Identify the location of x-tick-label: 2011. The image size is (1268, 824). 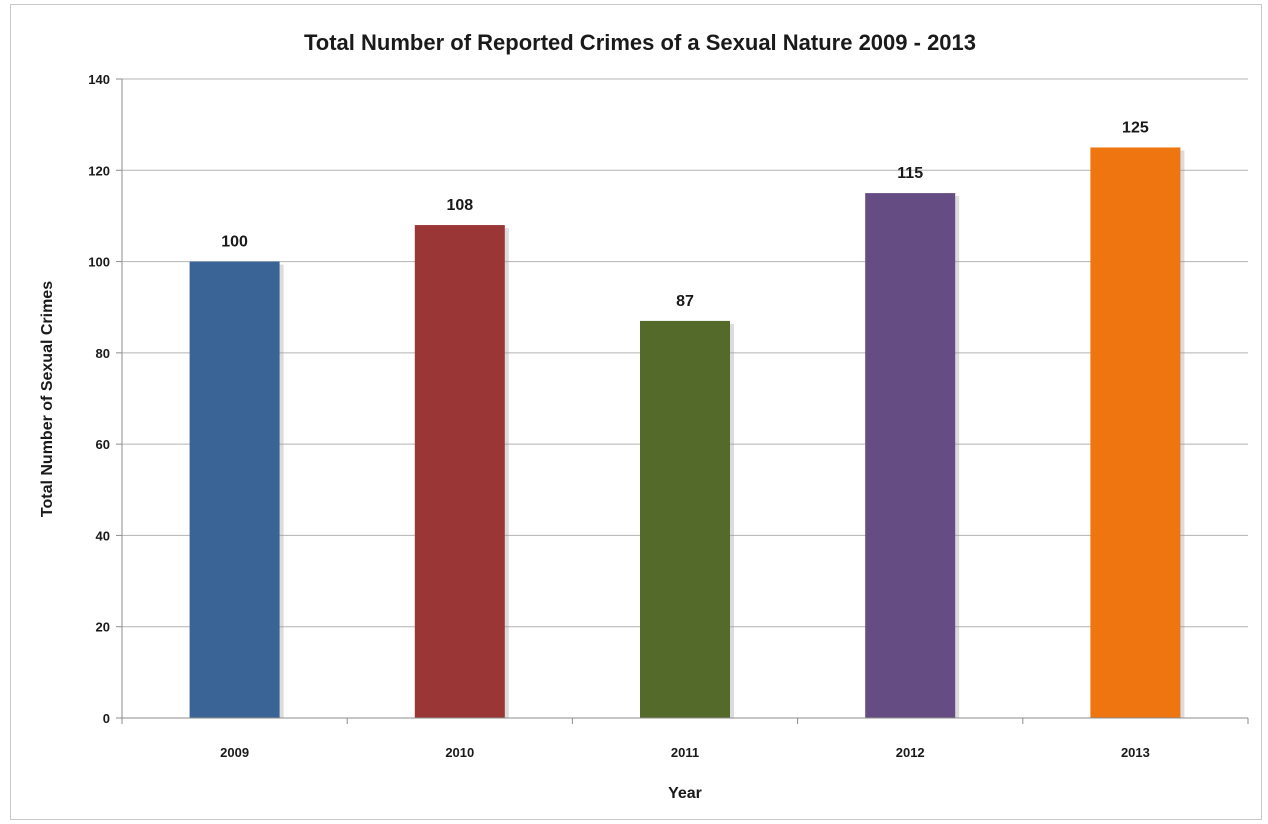
(685, 752).